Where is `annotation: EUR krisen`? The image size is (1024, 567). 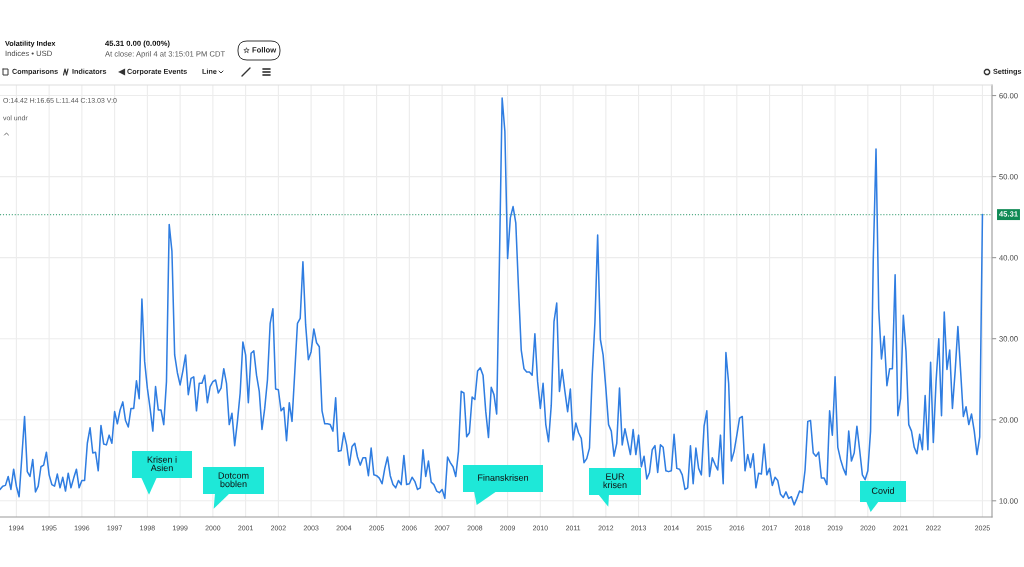 annotation: EUR krisen is located at coordinates (615, 481).